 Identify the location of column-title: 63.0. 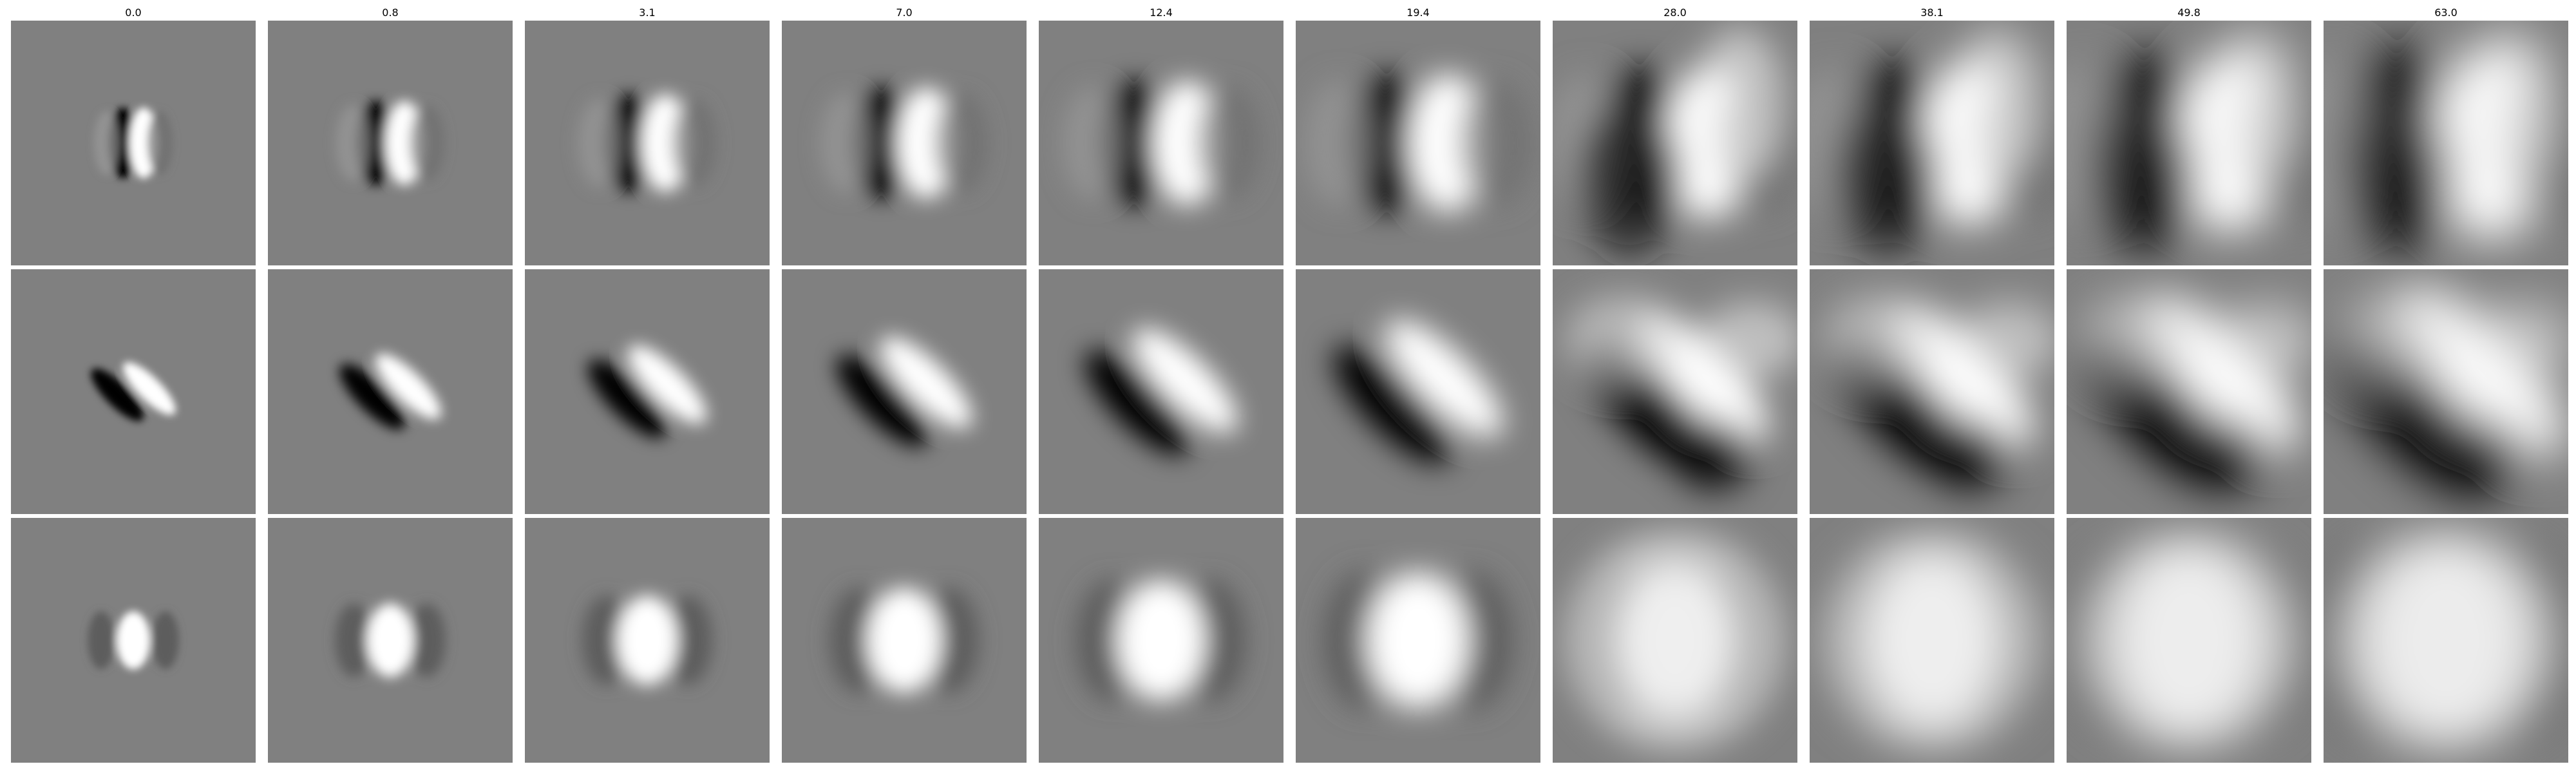
(2446, 12).